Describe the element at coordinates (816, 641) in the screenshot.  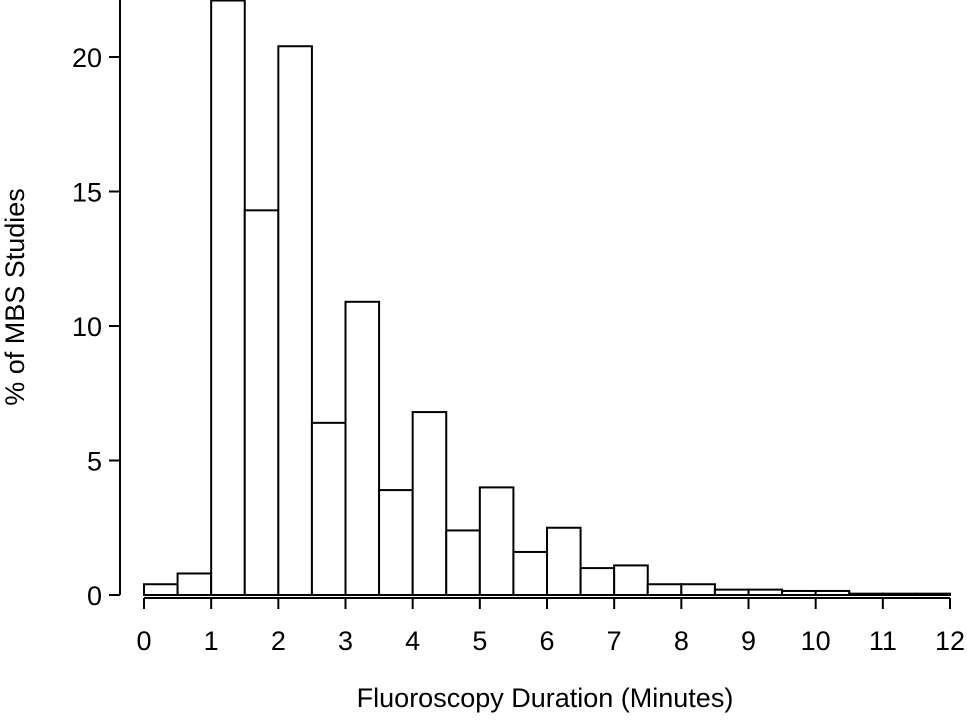
I see `x-tick-label: 10` at that location.